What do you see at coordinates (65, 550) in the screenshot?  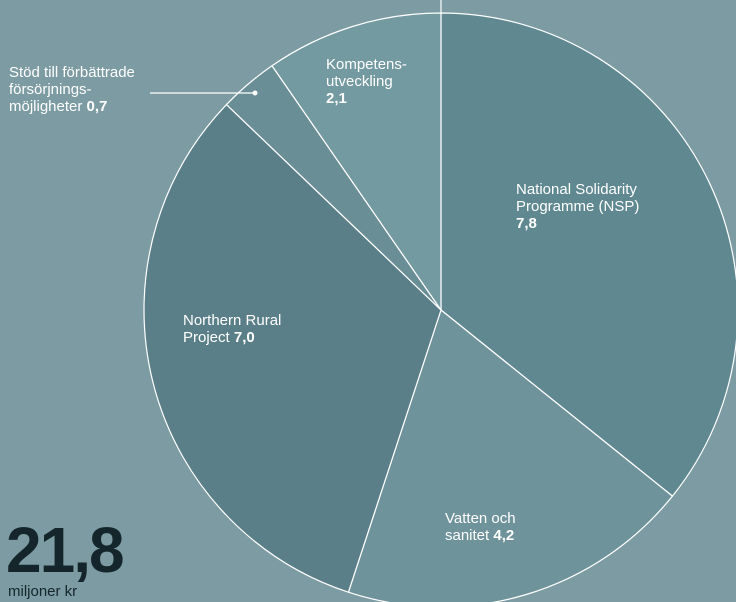 I see `total: 21,8` at bounding box center [65, 550].